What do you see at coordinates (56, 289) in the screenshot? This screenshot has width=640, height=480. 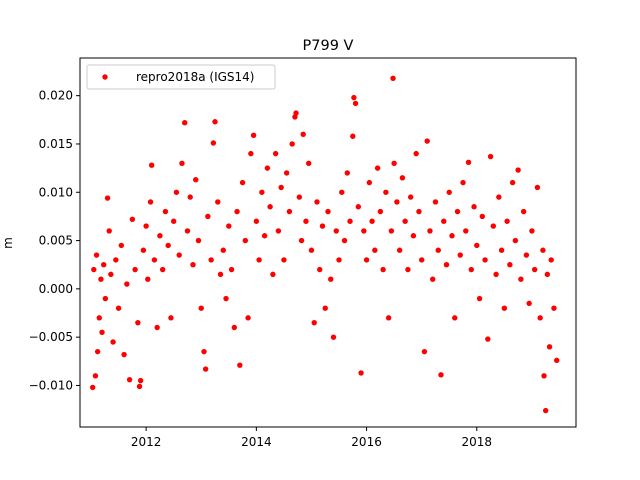 I see `y-tick-label: 0.000` at bounding box center [56, 289].